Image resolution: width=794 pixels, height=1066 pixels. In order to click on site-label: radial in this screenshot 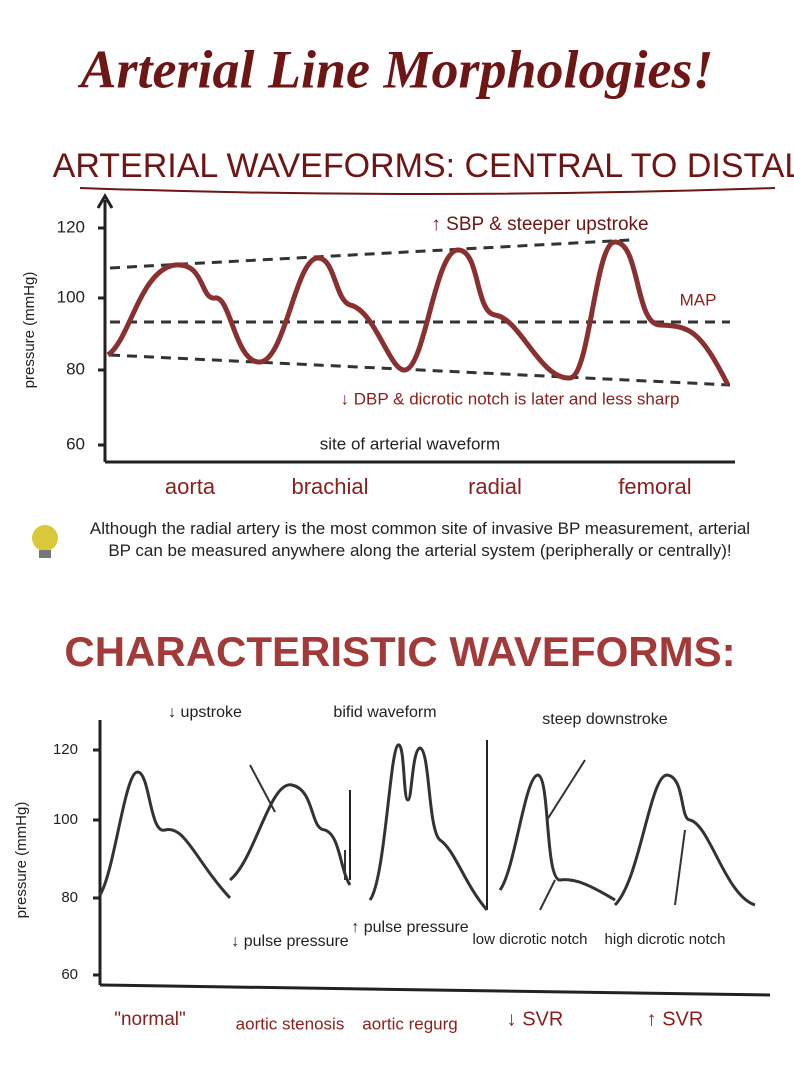, I will do `click(495, 486)`.